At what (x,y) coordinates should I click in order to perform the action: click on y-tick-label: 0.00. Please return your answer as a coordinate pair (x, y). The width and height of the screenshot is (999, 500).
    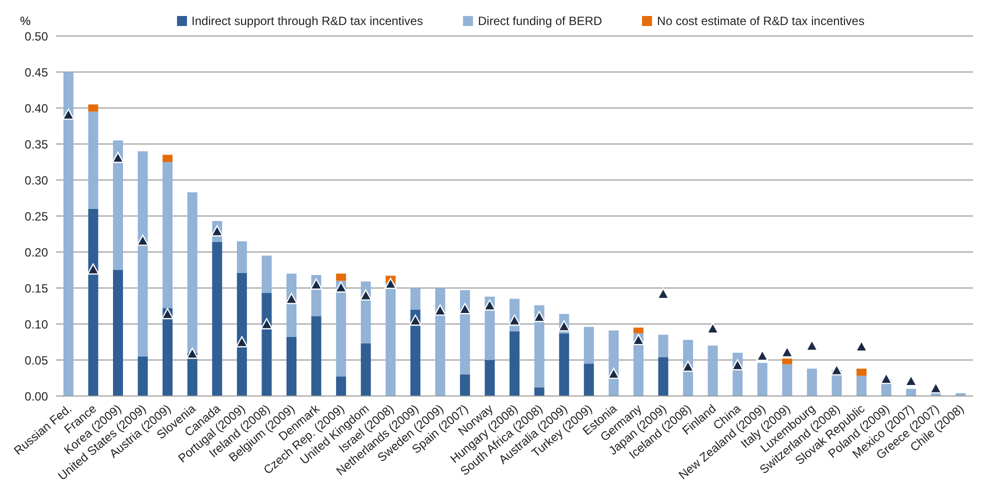
    Looking at the image, I should click on (36, 396).